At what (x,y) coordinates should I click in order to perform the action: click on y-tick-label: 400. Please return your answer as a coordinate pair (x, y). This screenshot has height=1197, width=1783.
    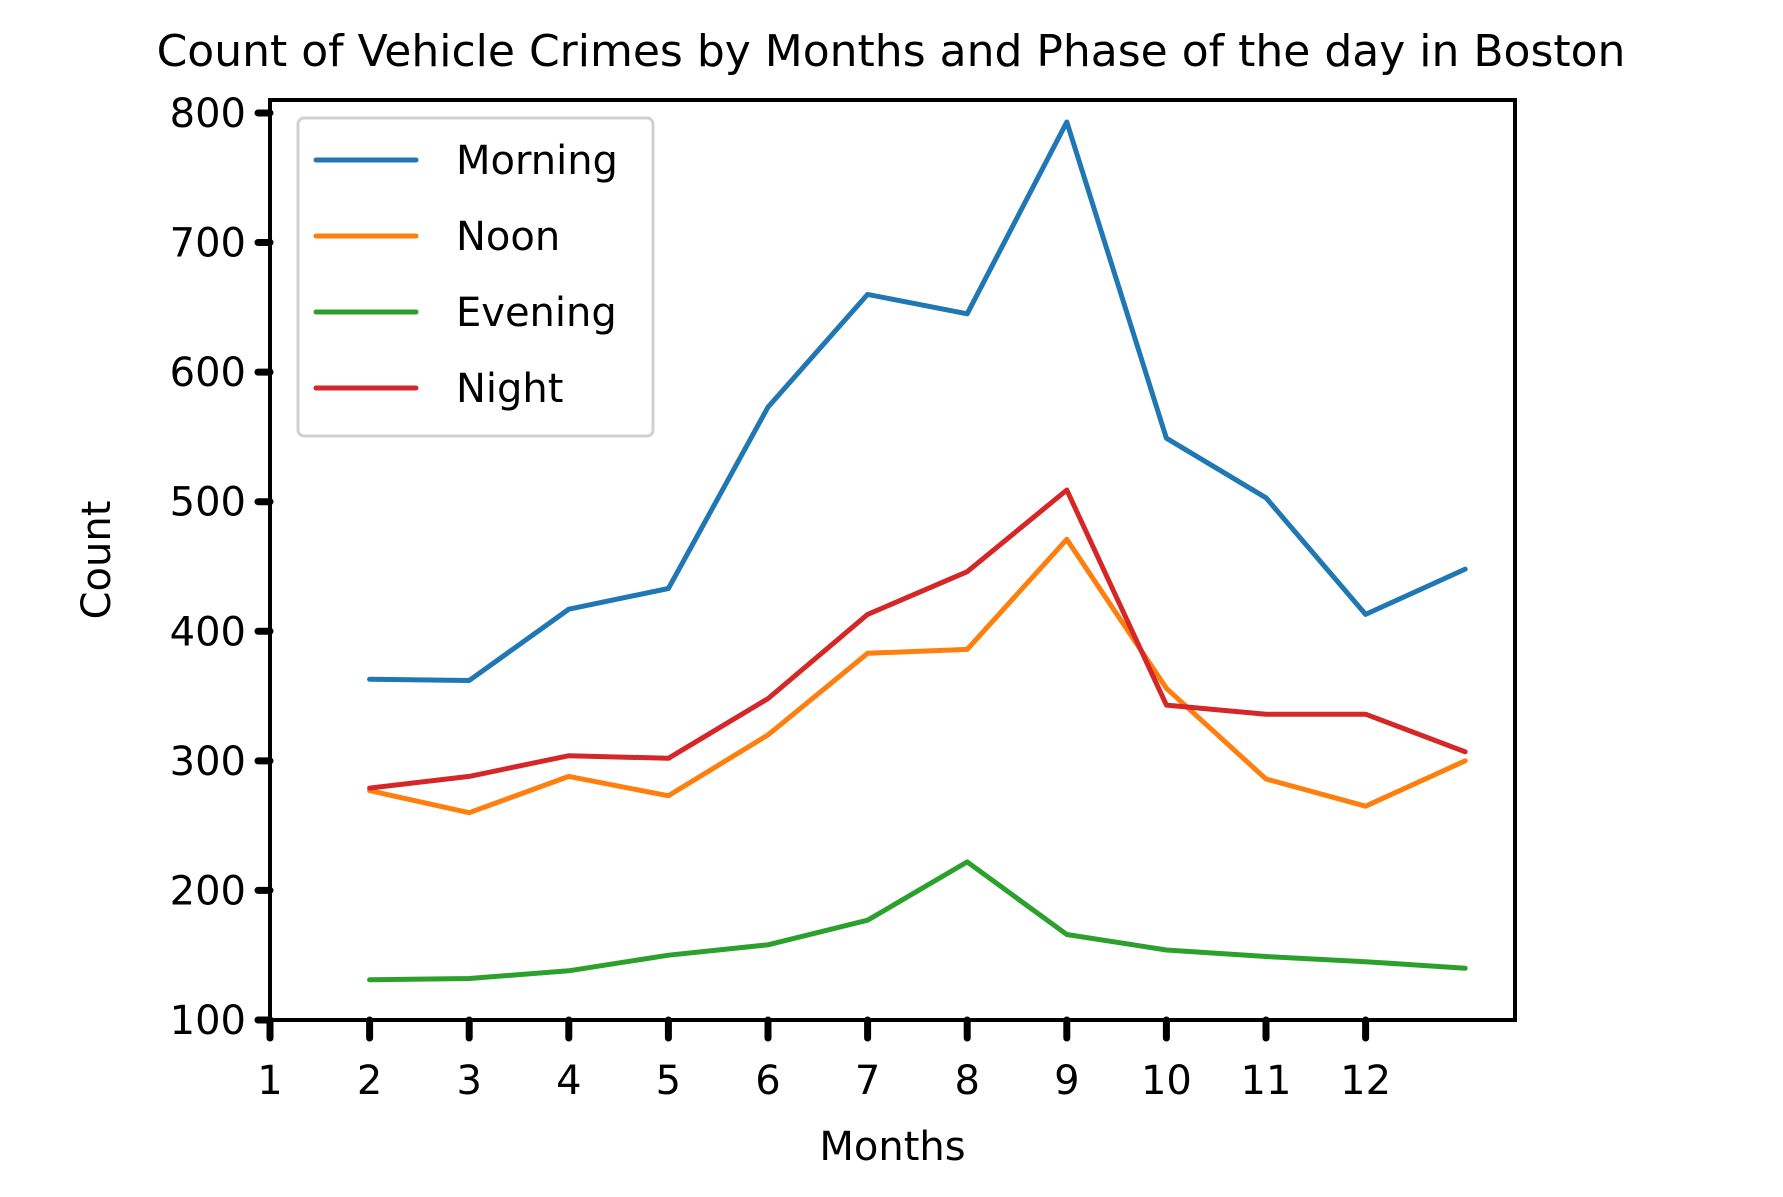
    Looking at the image, I should click on (208, 632).